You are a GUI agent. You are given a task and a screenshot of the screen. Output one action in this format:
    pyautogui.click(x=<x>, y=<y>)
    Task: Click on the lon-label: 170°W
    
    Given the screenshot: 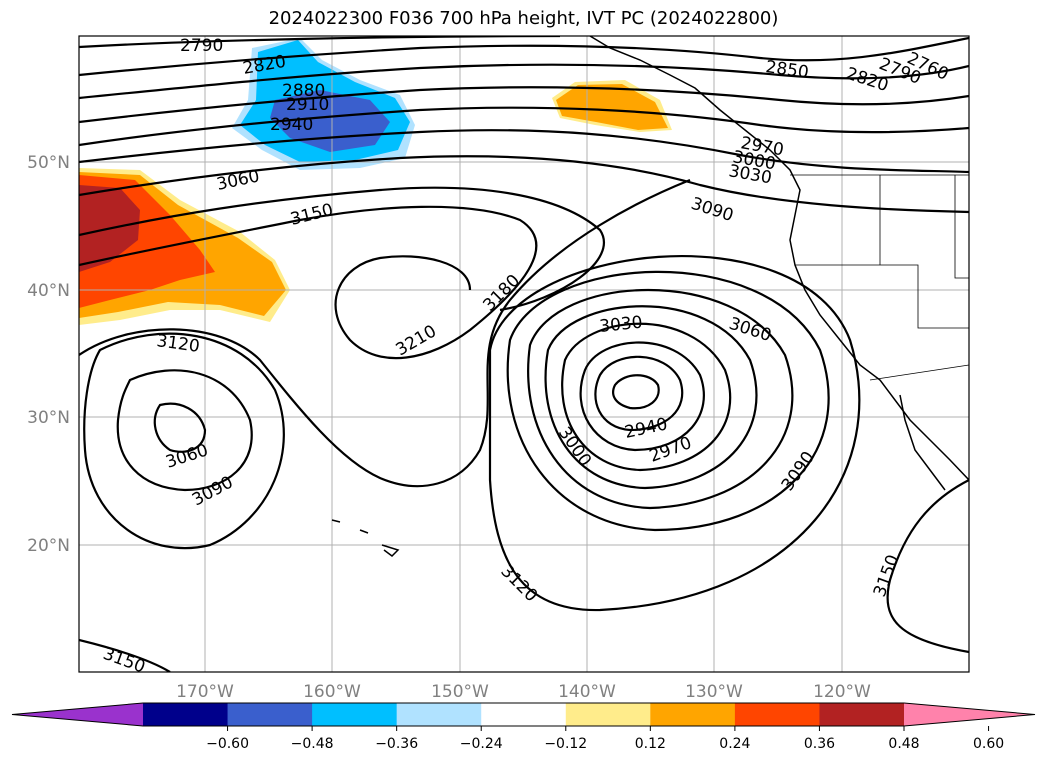 What is the action you would take?
    pyautogui.click(x=205, y=692)
    